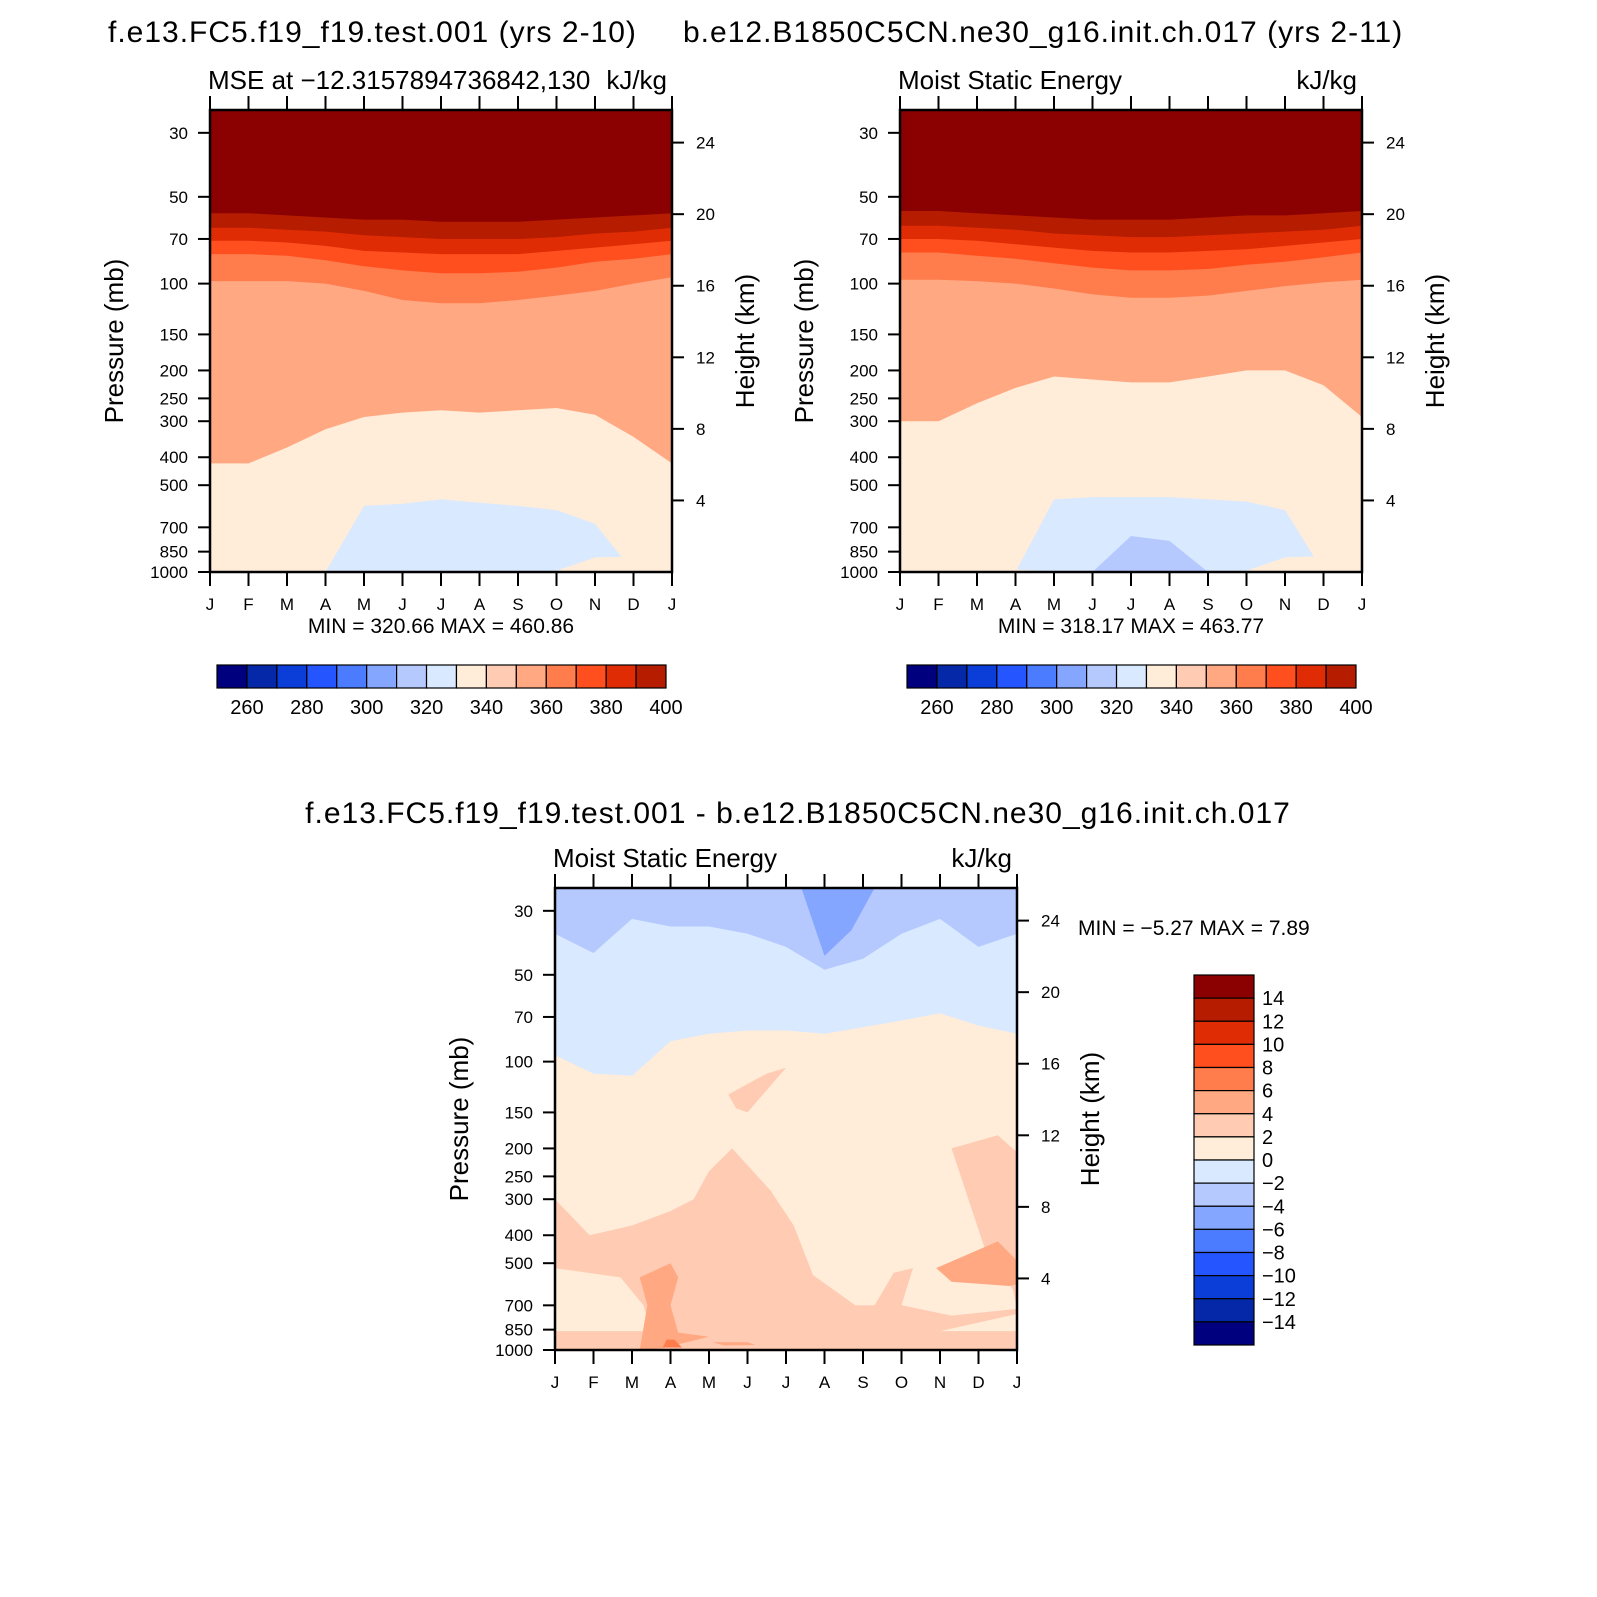 The width and height of the screenshot is (1597, 1597). I want to click on colorbar-label-10: −6, so click(1273, 1230).